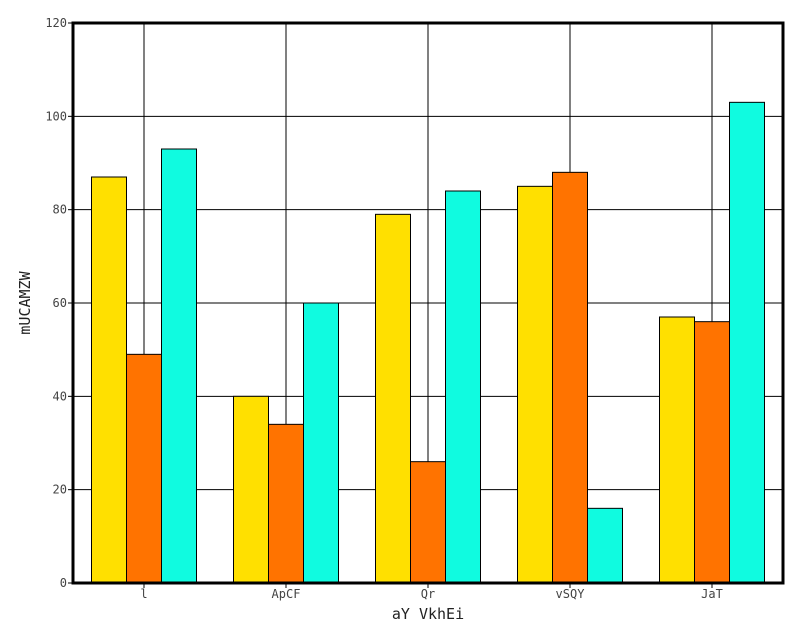 Image resolution: width=800 pixels, height=640 pixels. Describe the element at coordinates (712, 594) in the screenshot. I see `x-tick-label: JaT` at that location.